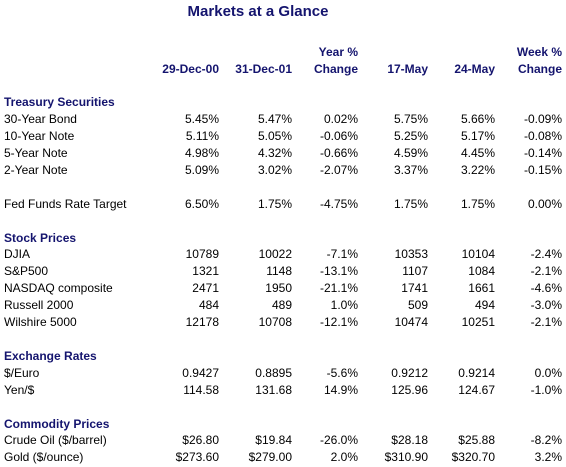 The image size is (566, 467). I want to click on cell-value: 10474, so click(411, 322).